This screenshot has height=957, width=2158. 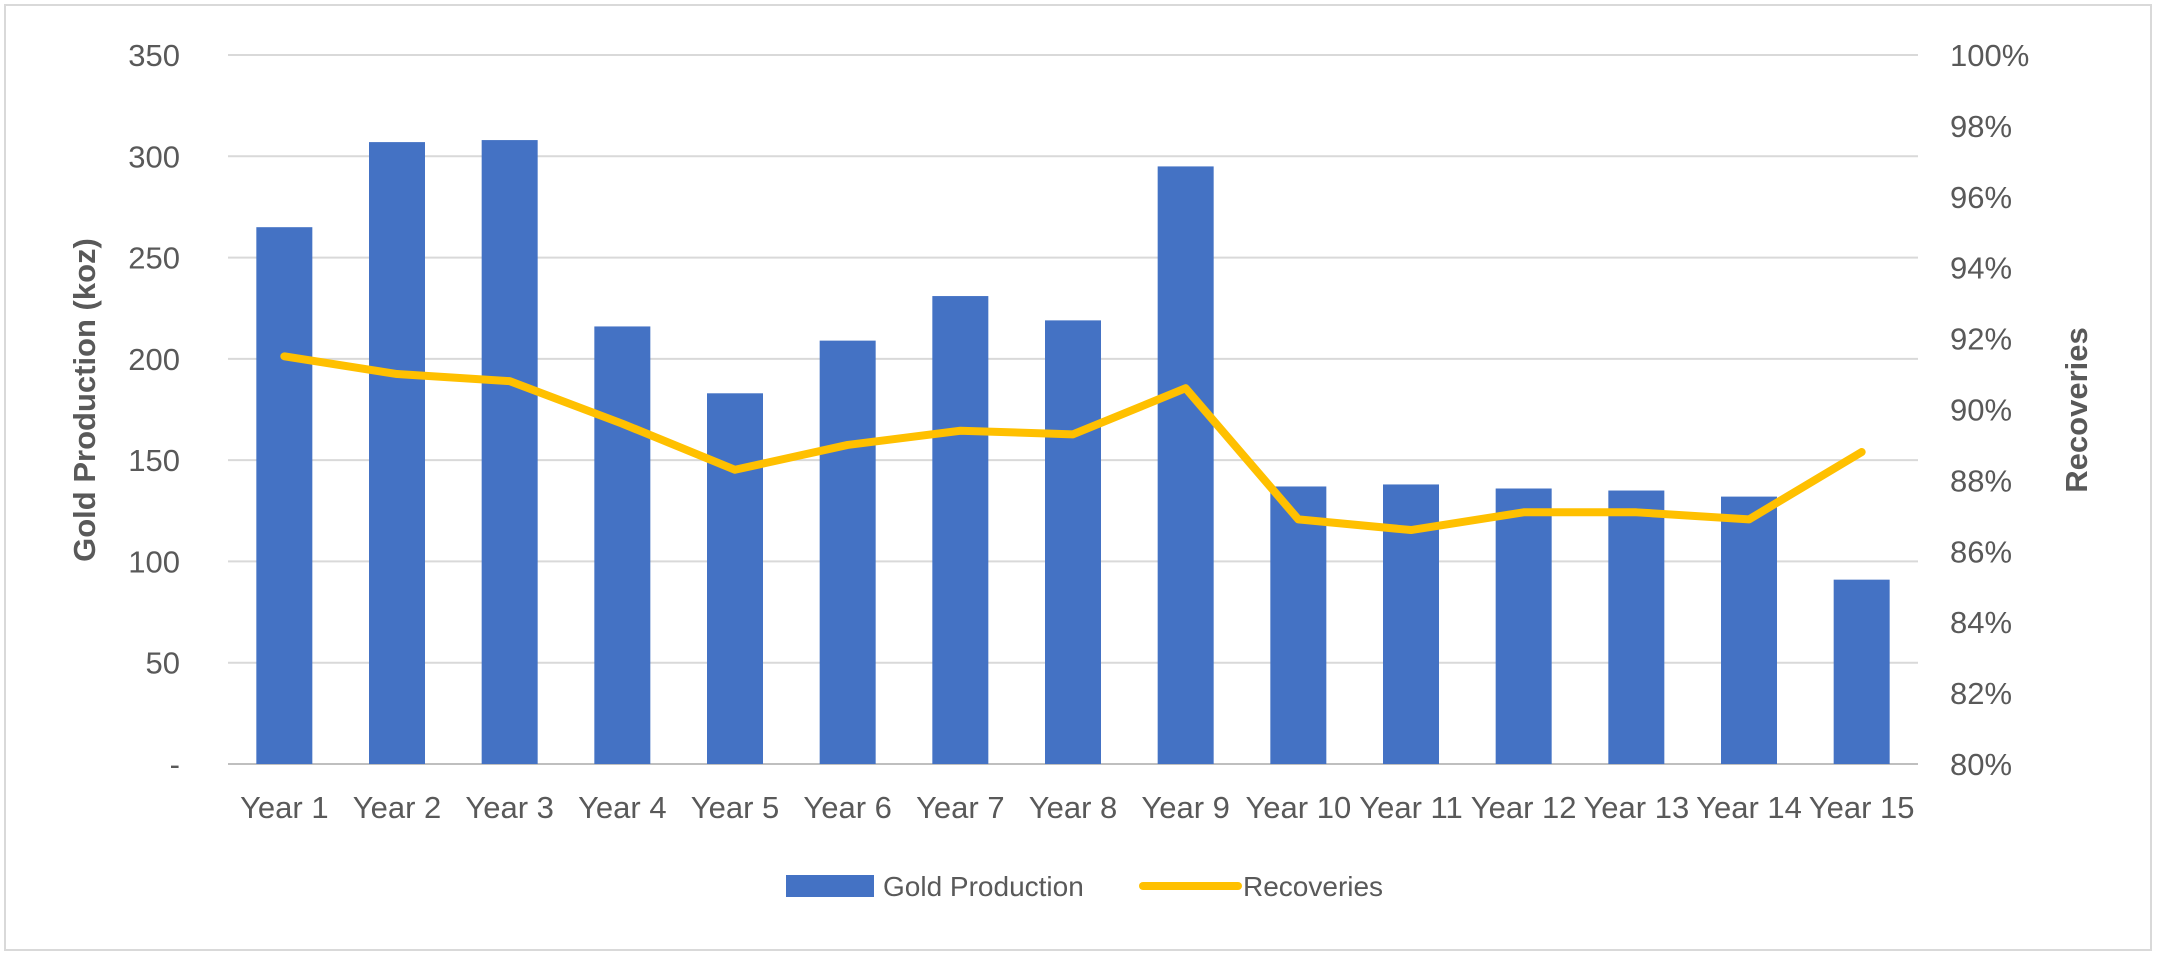 What do you see at coordinates (1981, 410) in the screenshot?
I see `y2-tick-label: 90%` at bounding box center [1981, 410].